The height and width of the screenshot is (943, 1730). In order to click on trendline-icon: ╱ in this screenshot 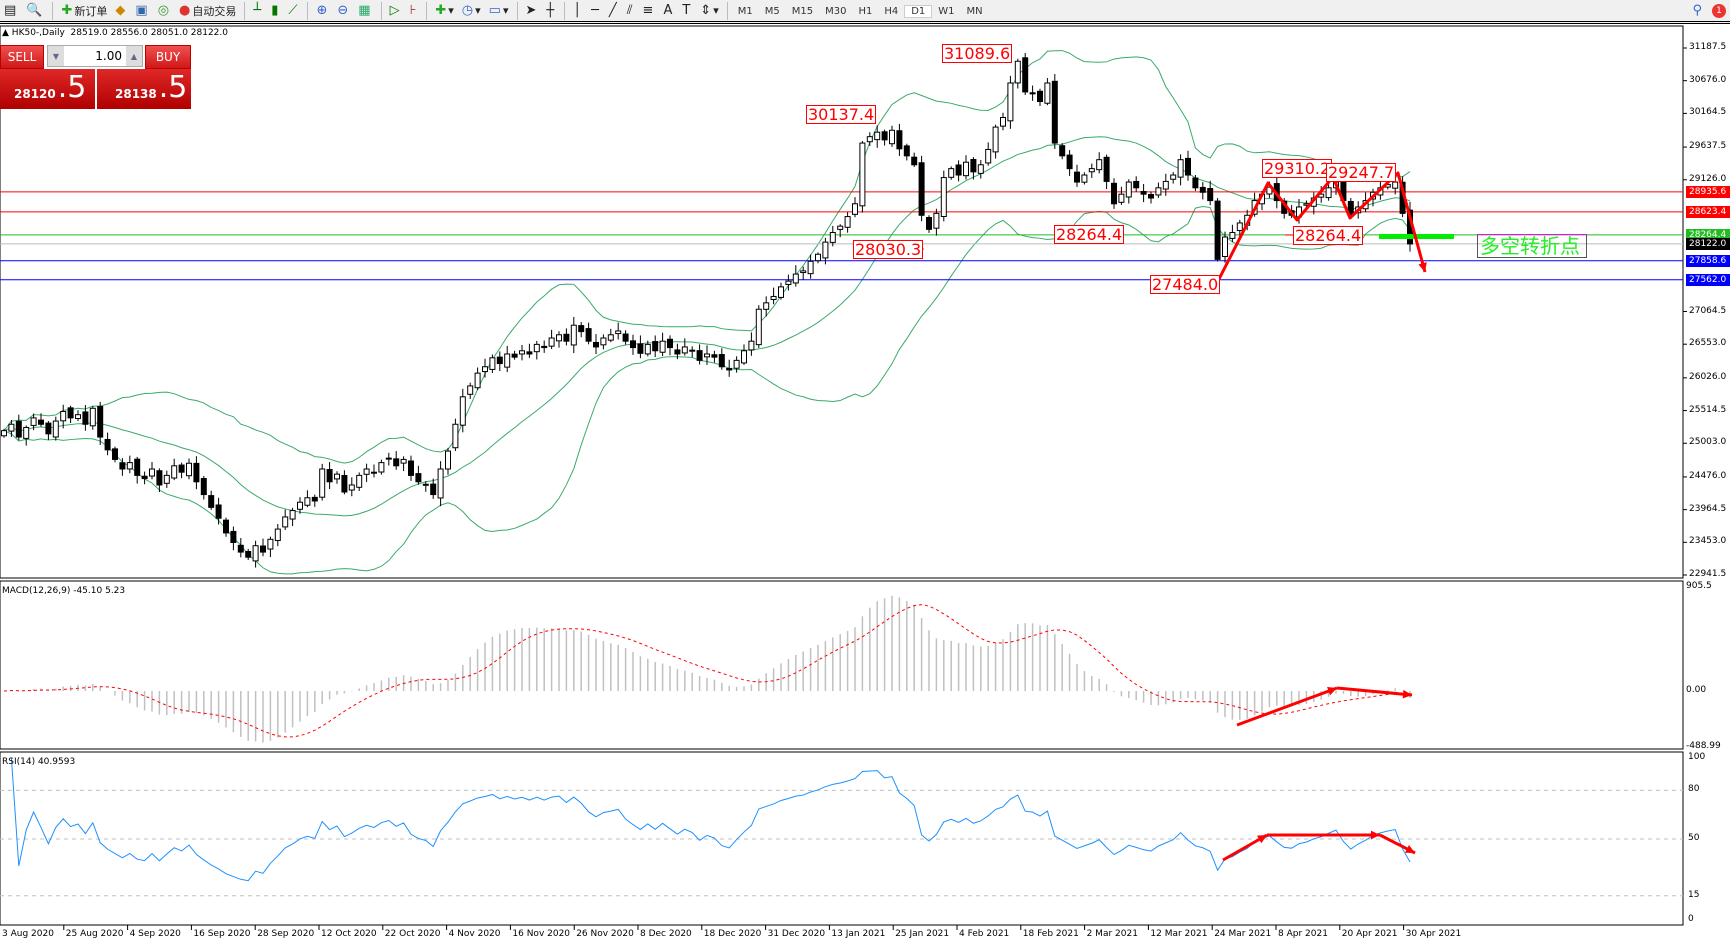, I will do `click(612, 10)`.